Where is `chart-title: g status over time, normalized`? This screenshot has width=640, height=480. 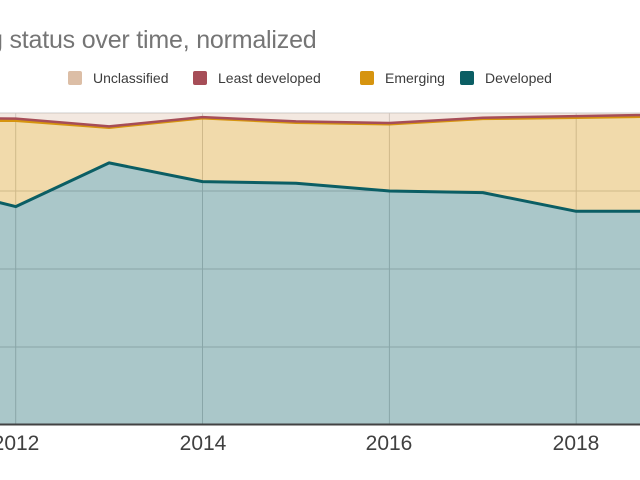
chart-title: g status over time, normalized is located at coordinates (158, 40).